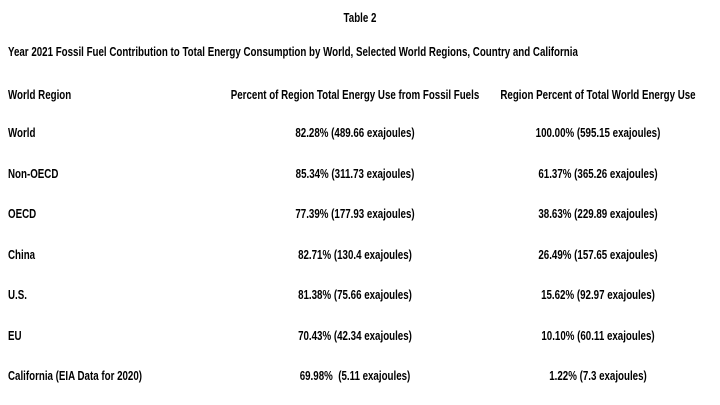  I want to click on table-title: Table 2, so click(360, 18).